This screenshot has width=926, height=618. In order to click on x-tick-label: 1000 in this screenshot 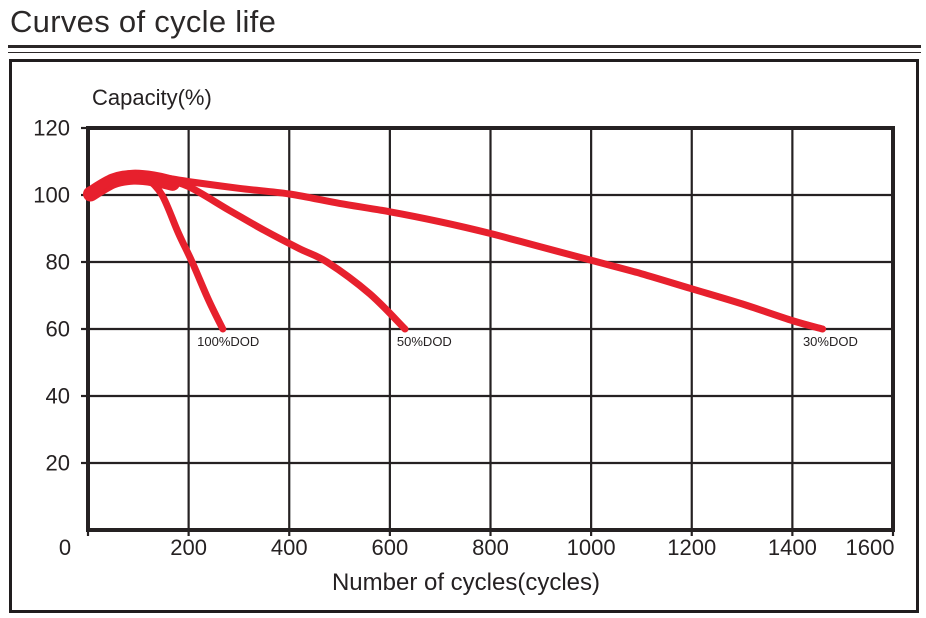, I will do `click(591, 547)`.